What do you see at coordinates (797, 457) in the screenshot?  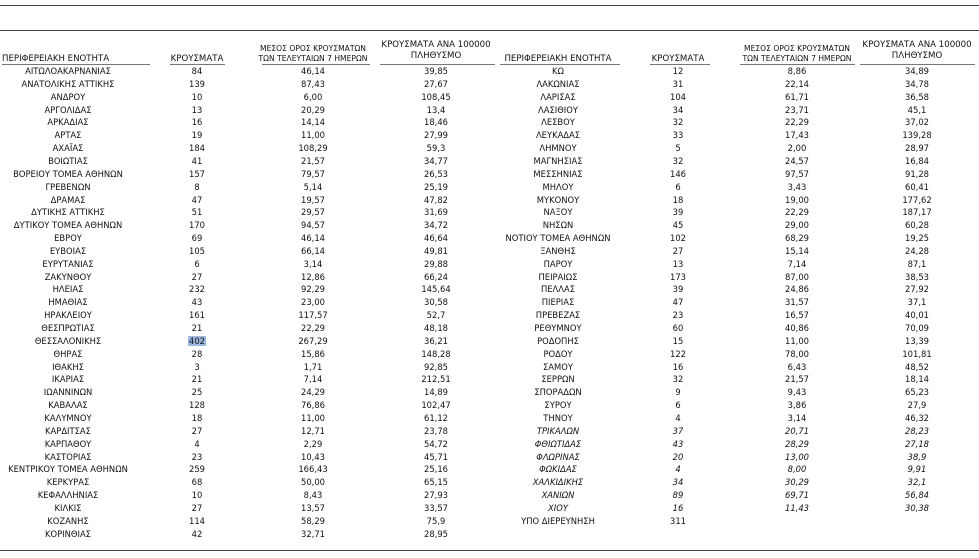 I see `cell-avg-7-days: 13,00` at bounding box center [797, 457].